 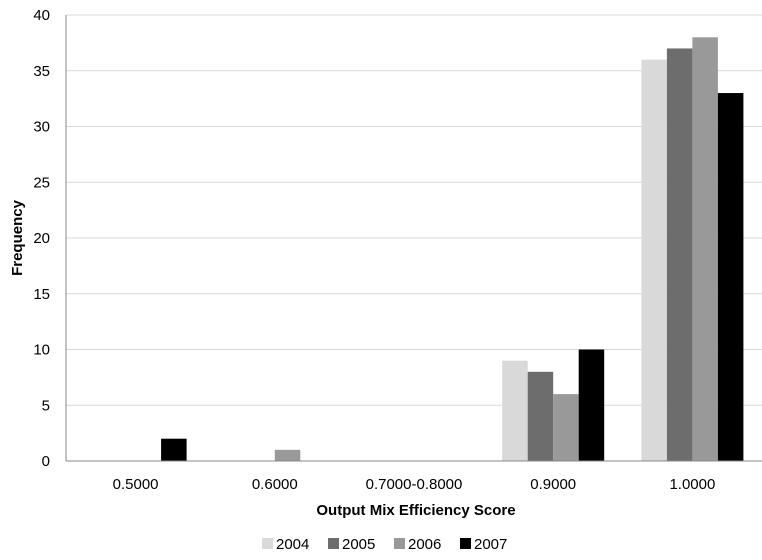 What do you see at coordinates (41, 127) in the screenshot?
I see `y-tick-label: 30` at bounding box center [41, 127].